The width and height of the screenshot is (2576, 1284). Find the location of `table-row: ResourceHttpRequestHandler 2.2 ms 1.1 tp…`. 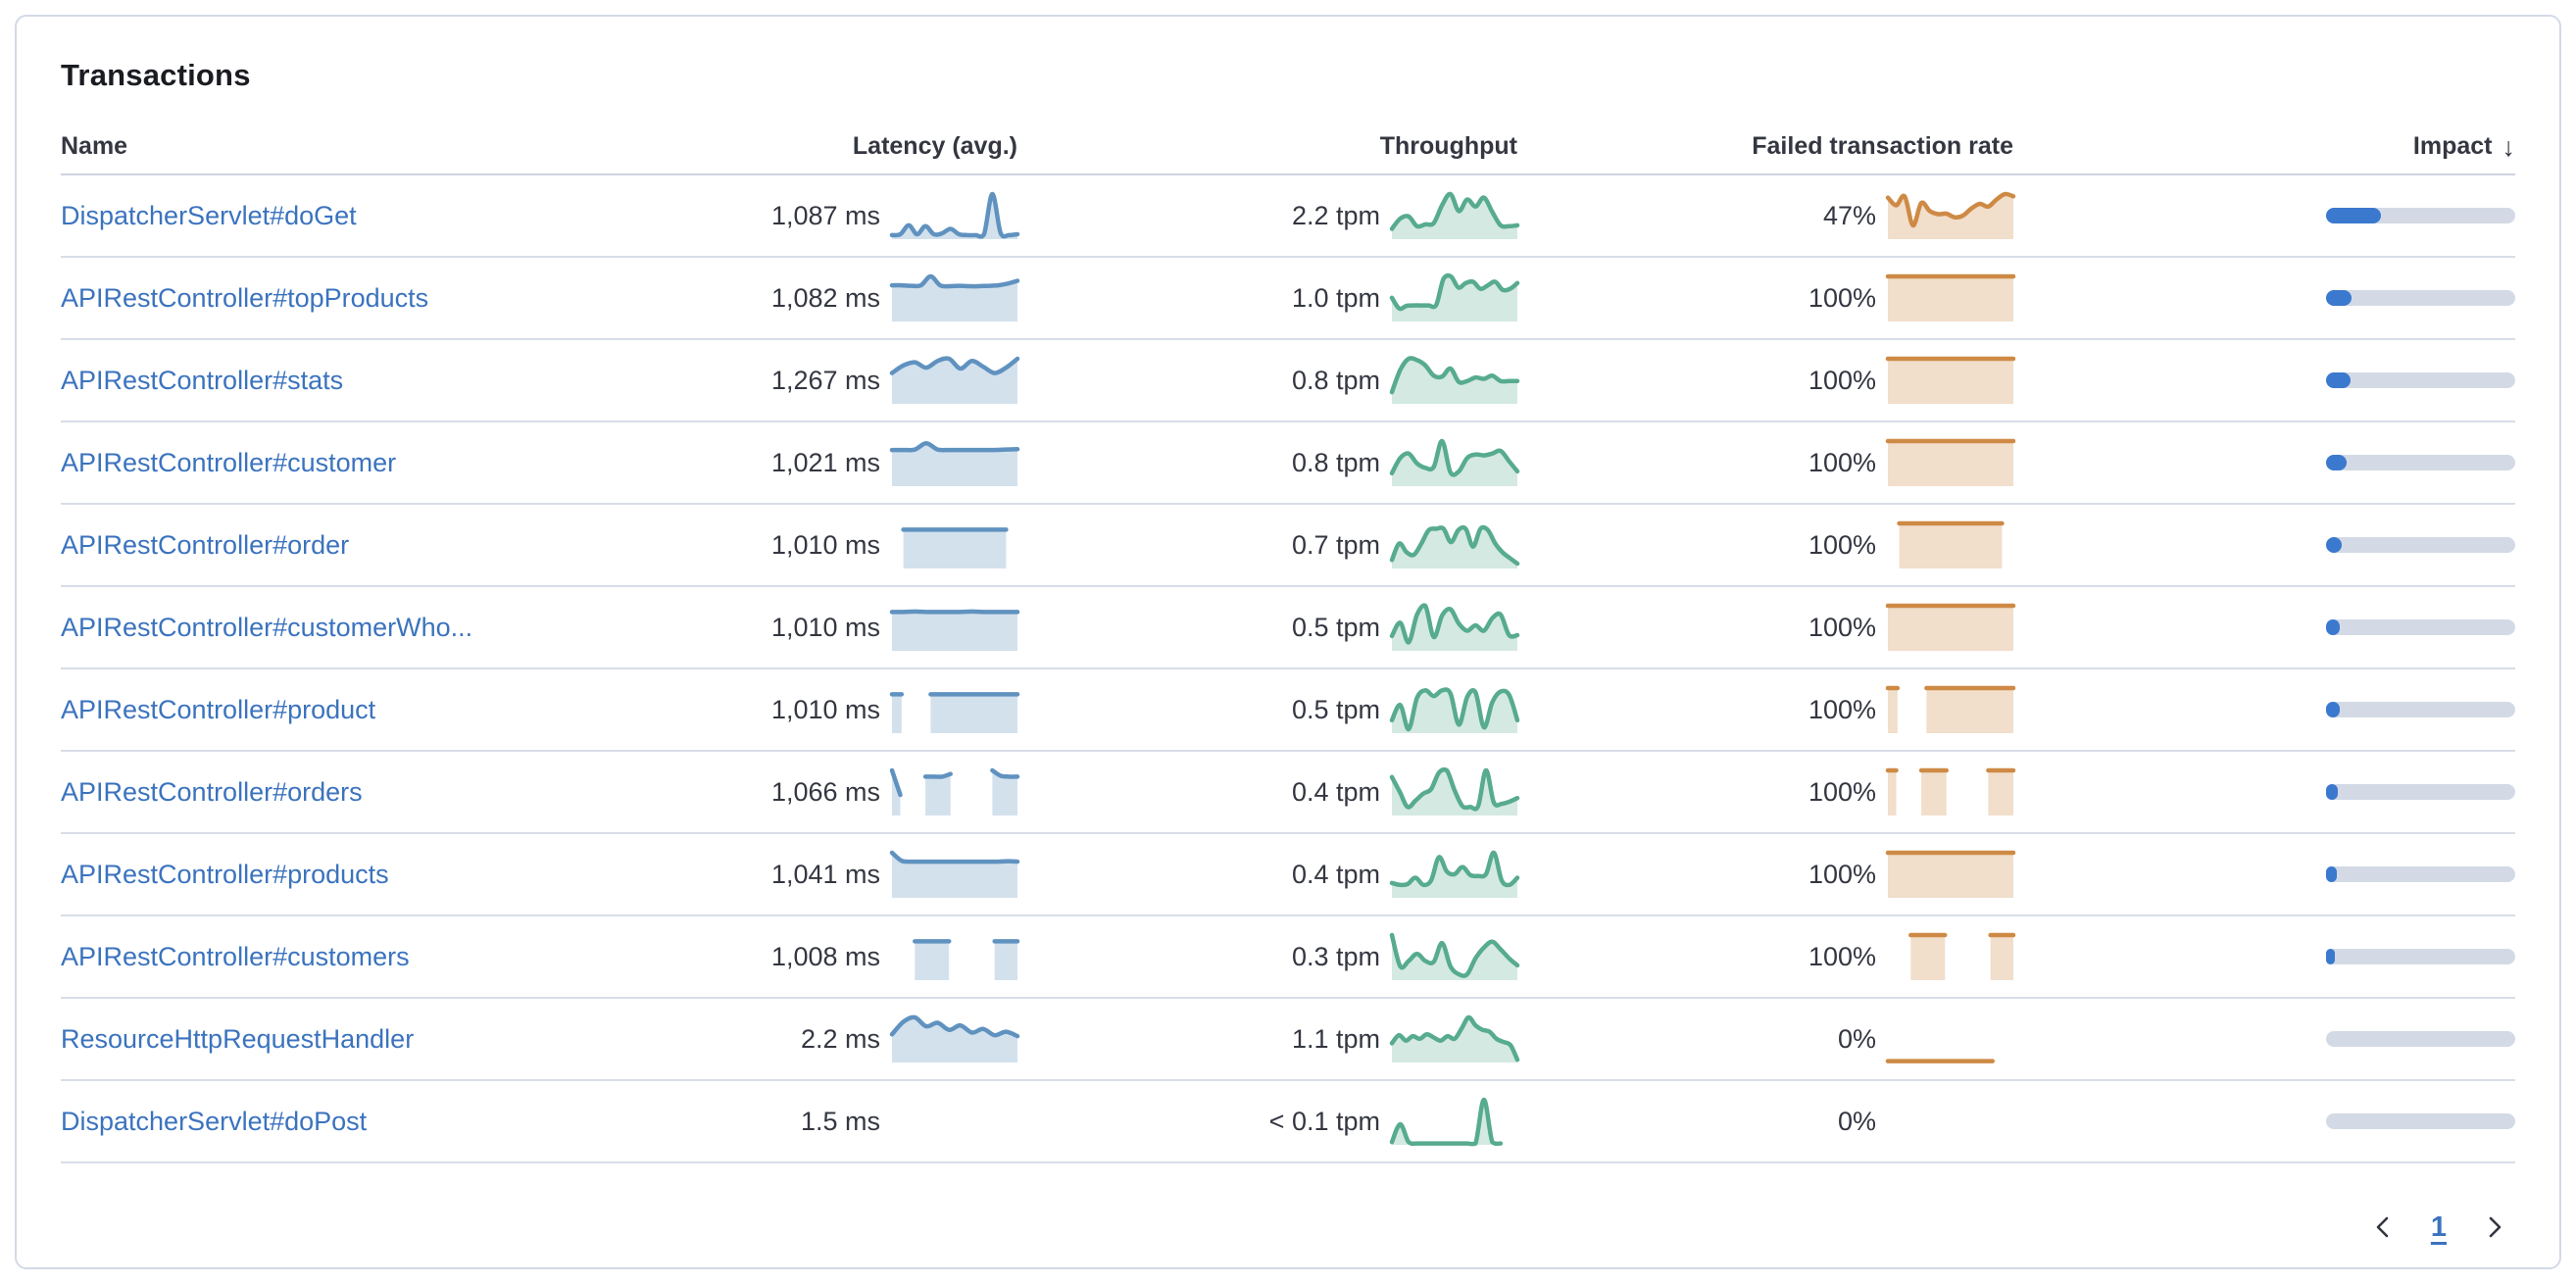

table-row: ResourceHttpRequestHandler 2.2 ms 1.1 tp… is located at coordinates (1288, 1040).